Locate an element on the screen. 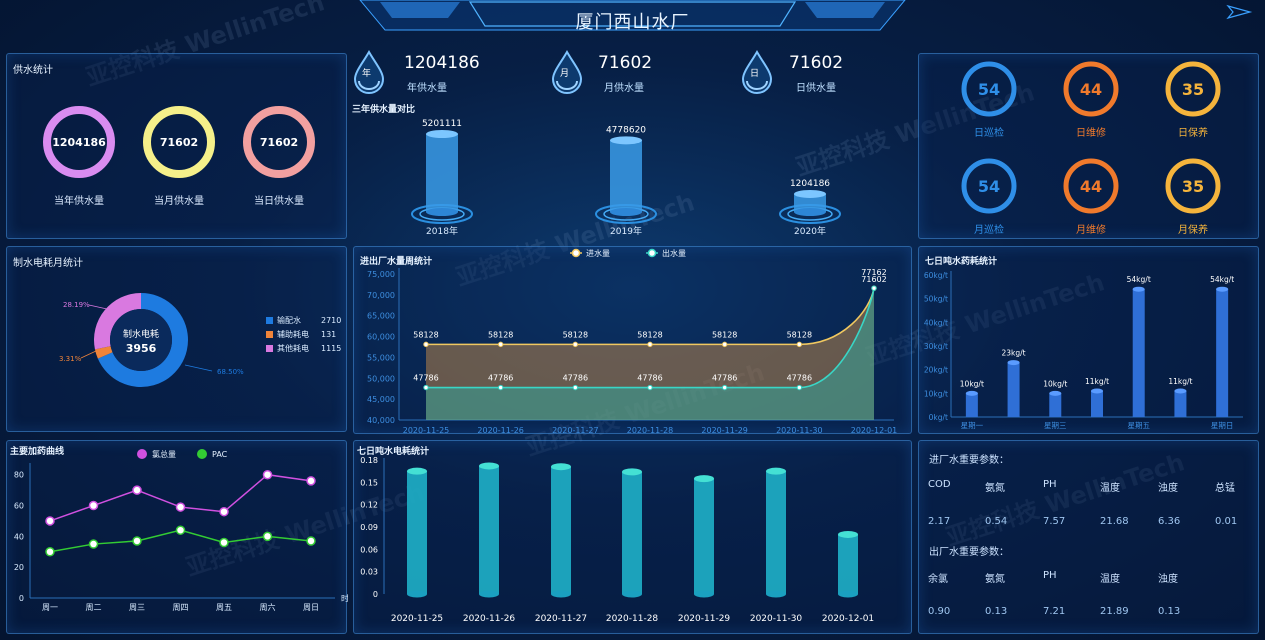  param-value: 21.68 is located at coordinates (1114, 521).